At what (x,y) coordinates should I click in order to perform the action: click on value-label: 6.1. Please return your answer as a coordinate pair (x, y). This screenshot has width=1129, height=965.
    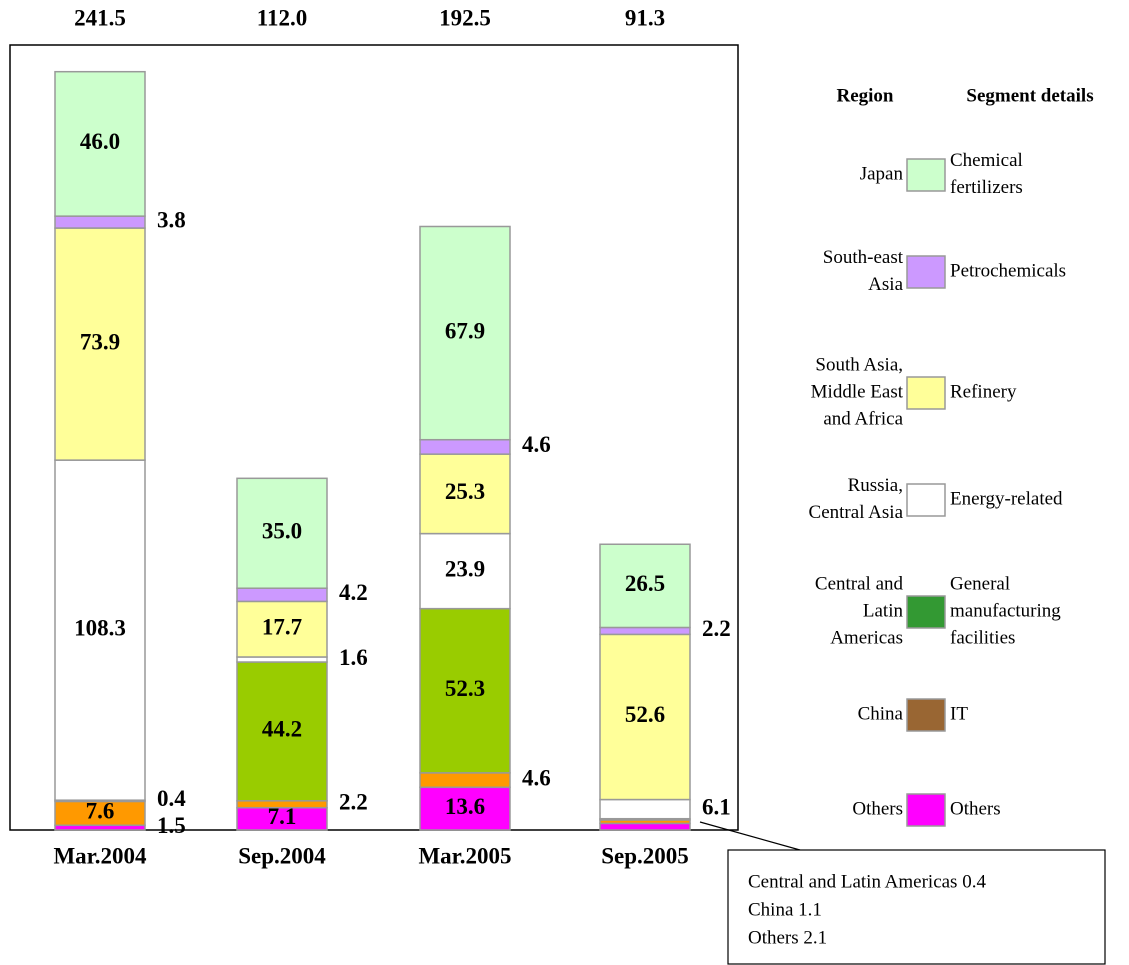
    Looking at the image, I should click on (716, 806).